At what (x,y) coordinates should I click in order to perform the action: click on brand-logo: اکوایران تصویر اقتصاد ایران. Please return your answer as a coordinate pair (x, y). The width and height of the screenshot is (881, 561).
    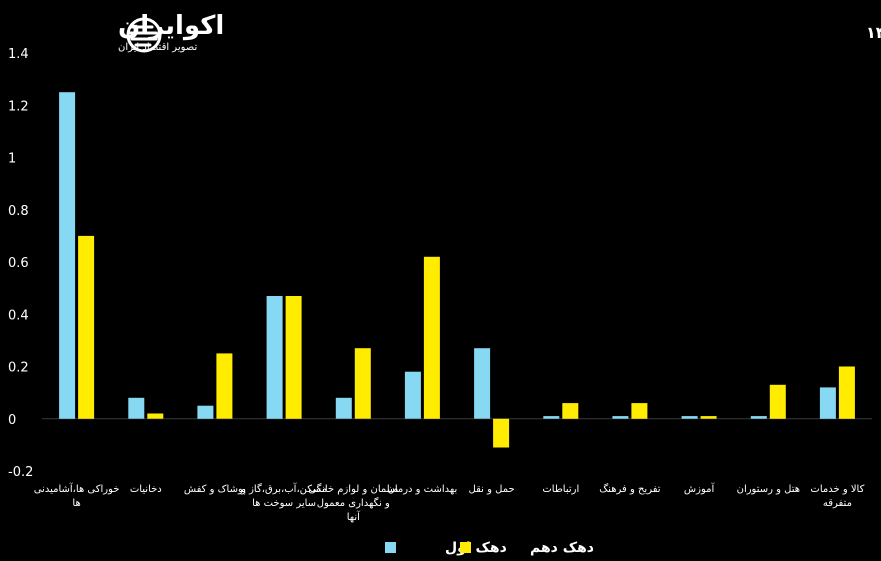
    Looking at the image, I should click on (171, 32).